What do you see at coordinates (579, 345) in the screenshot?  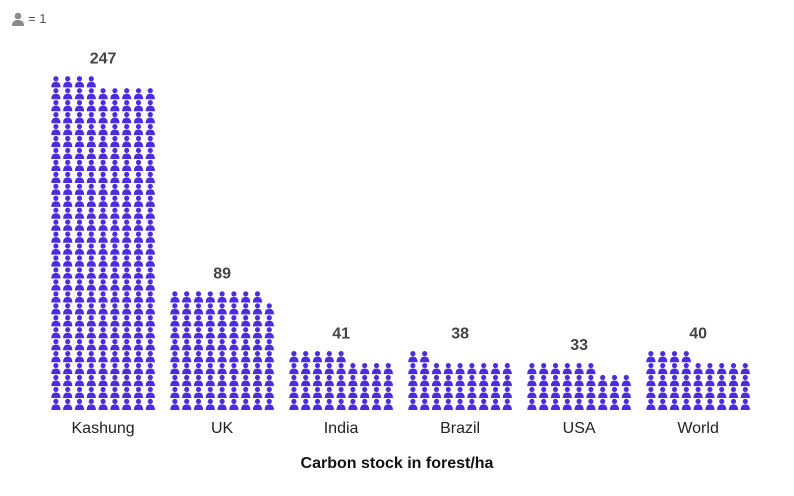 I see `value-label-usa: 33` at bounding box center [579, 345].